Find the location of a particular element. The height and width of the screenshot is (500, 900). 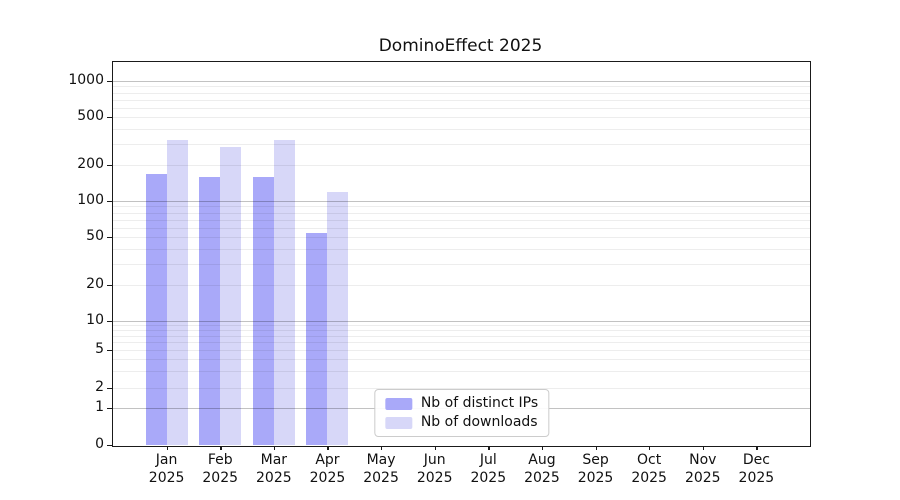

x-tick-label-line: Jun is located at coordinates (434, 460).